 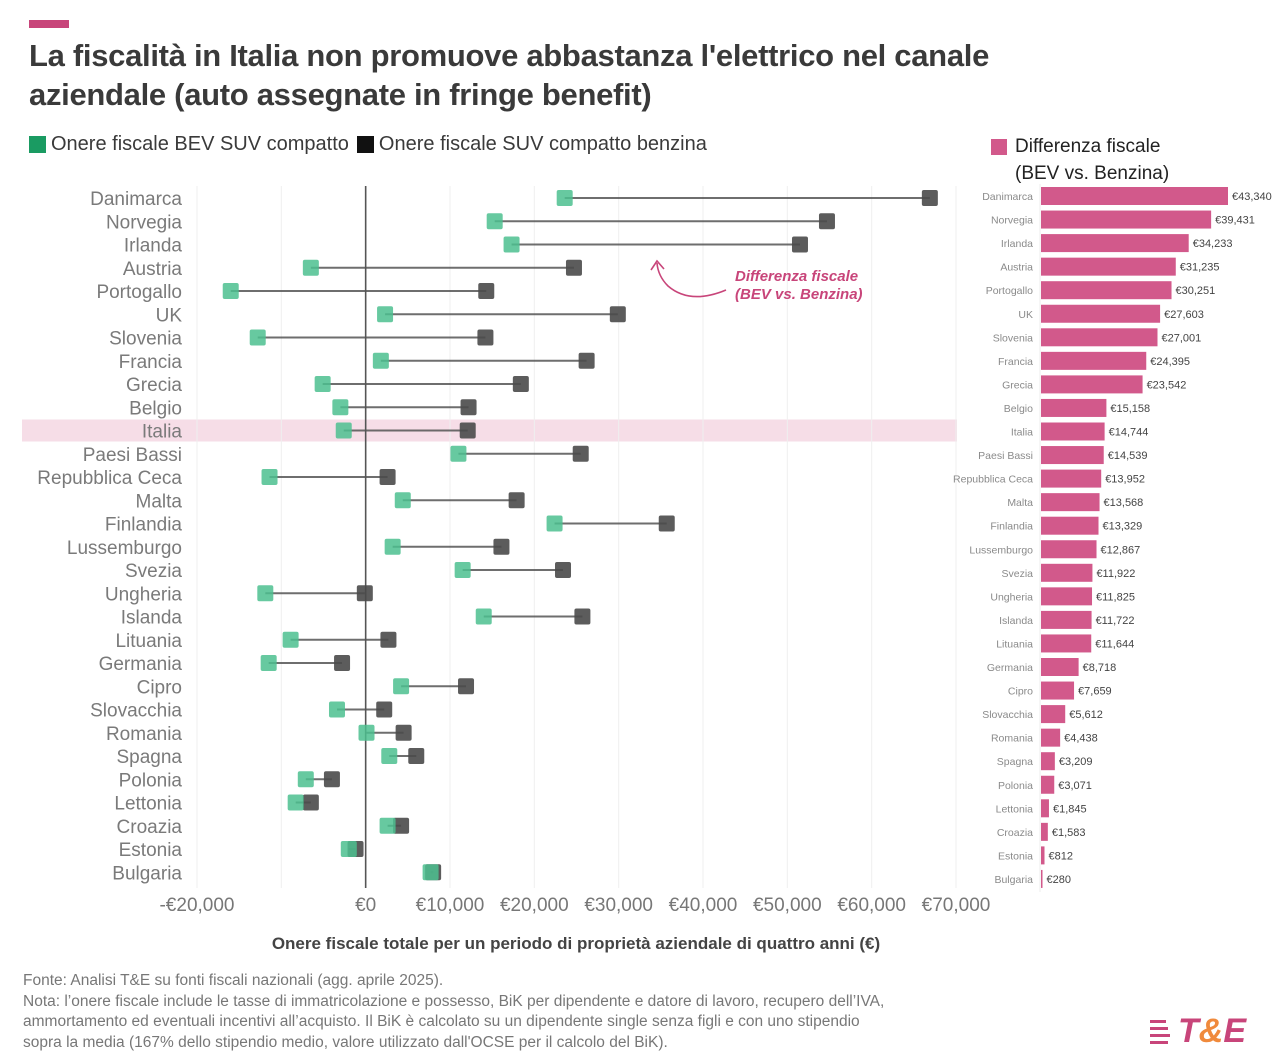 What do you see at coordinates (124, 548) in the screenshot?
I see `country-label: Lussemburgo` at bounding box center [124, 548].